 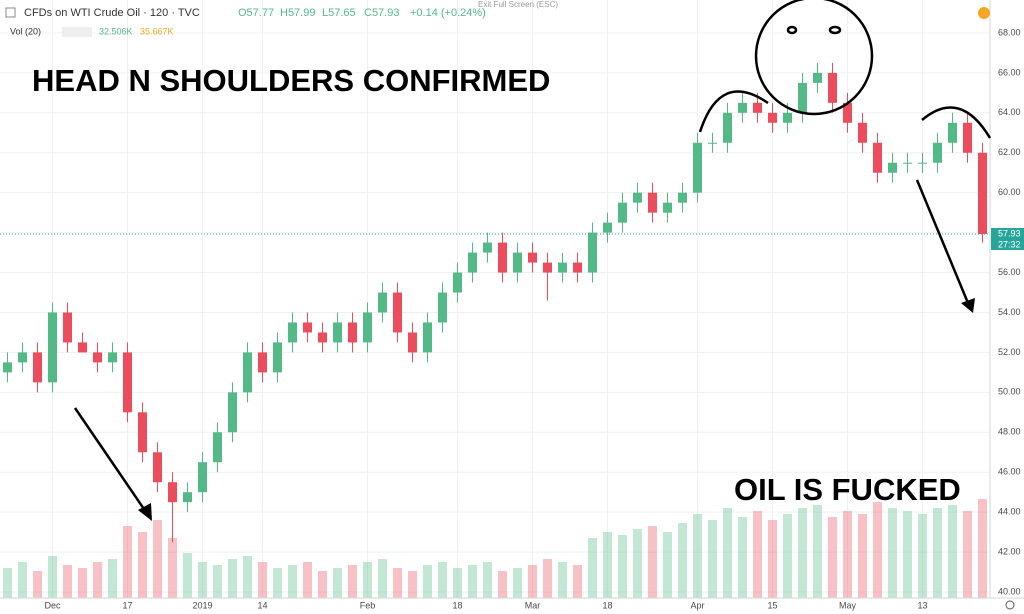 What do you see at coordinates (518, 4) in the screenshot?
I see `exit-fullscreen: Exit Full Screen (ESC)` at bounding box center [518, 4].